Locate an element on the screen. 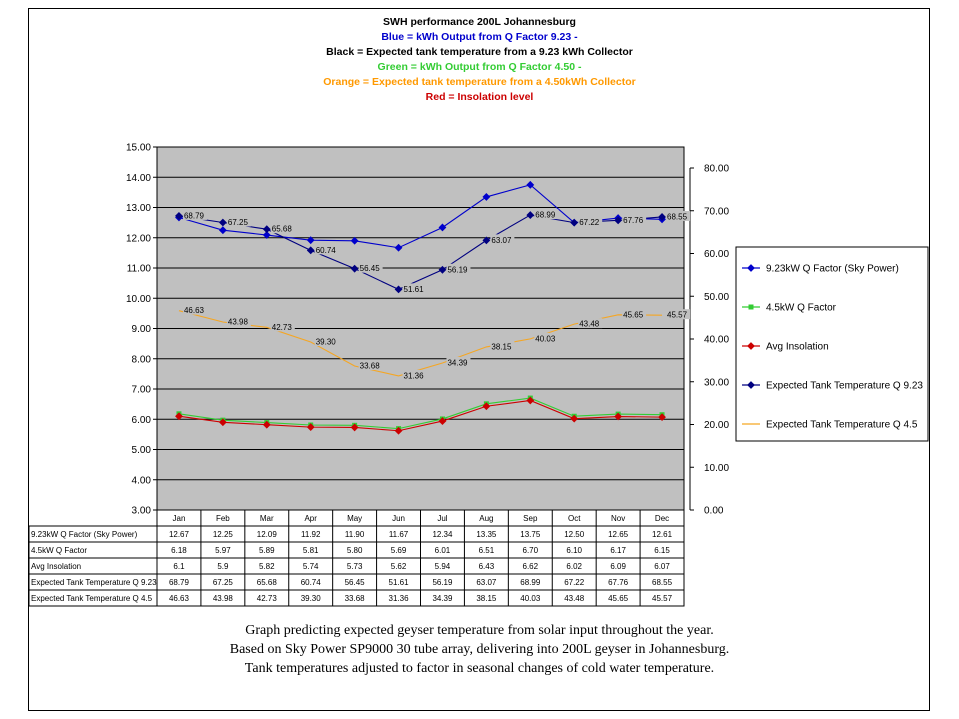 This screenshot has width=959, height=719. y-right-tick-label: 40.00 is located at coordinates (716, 340).